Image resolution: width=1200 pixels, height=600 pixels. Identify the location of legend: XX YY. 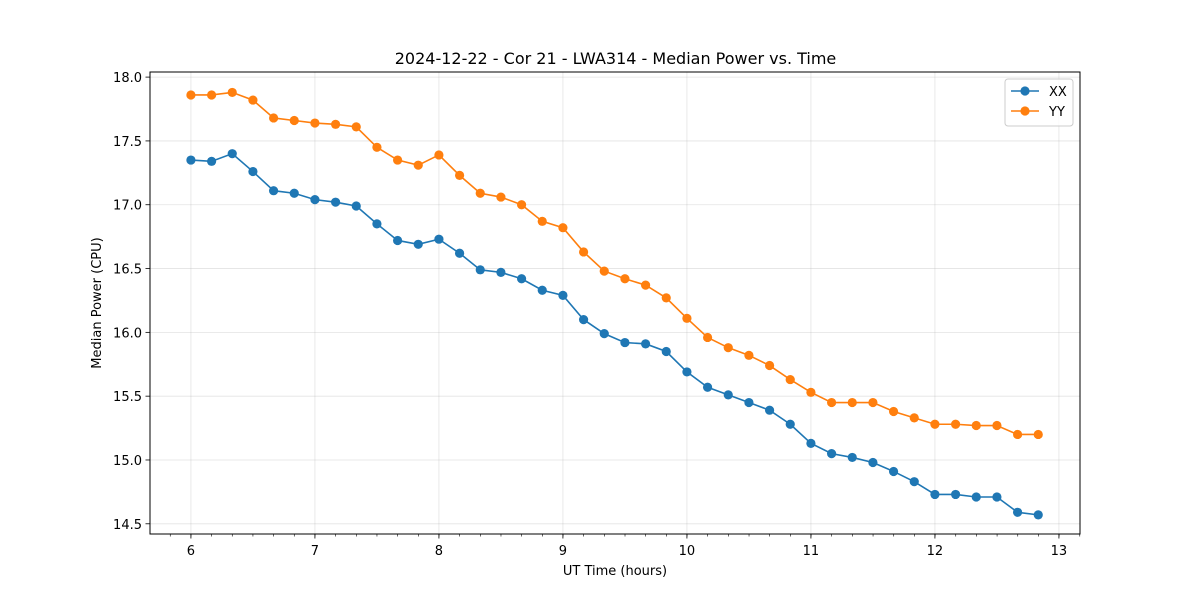
(1039, 102).